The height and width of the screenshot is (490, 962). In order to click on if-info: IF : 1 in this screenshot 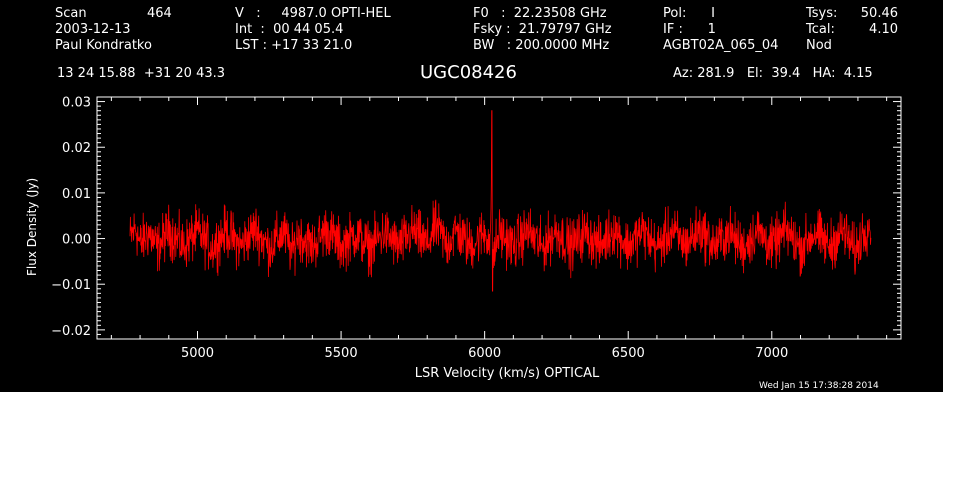, I will do `click(689, 29)`.